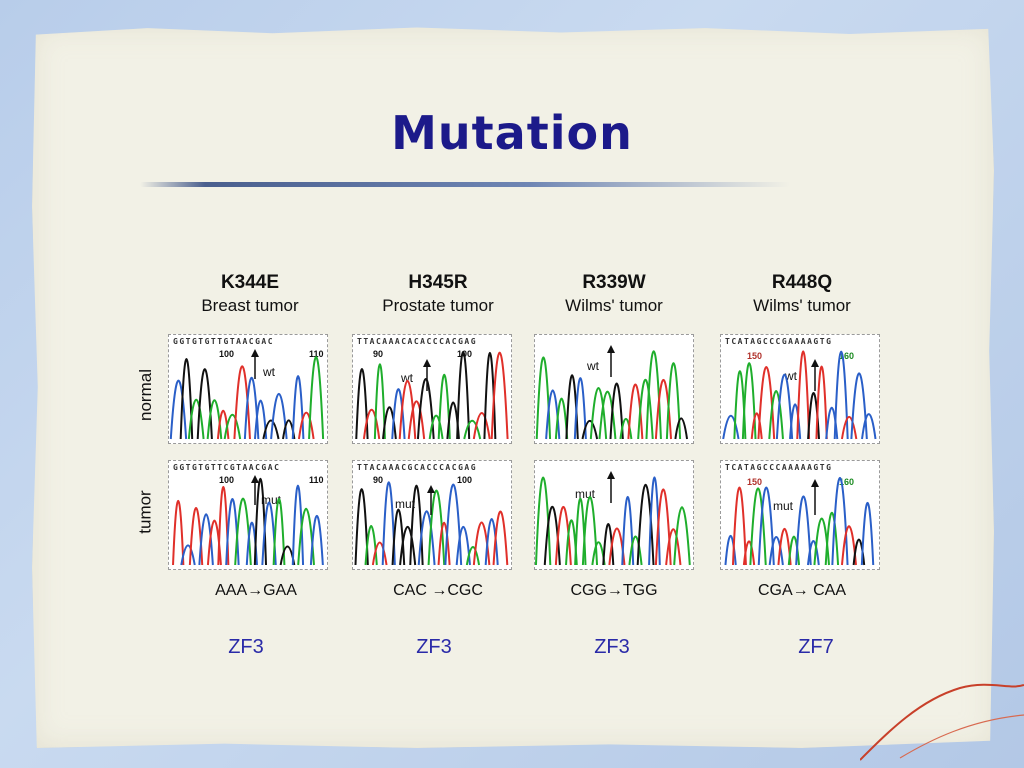 Image resolution: width=1024 pixels, height=768 pixels. I want to click on chromatogram-tumor: TTACAAACGCACCCACGAG 90 100 mut, so click(432, 515).